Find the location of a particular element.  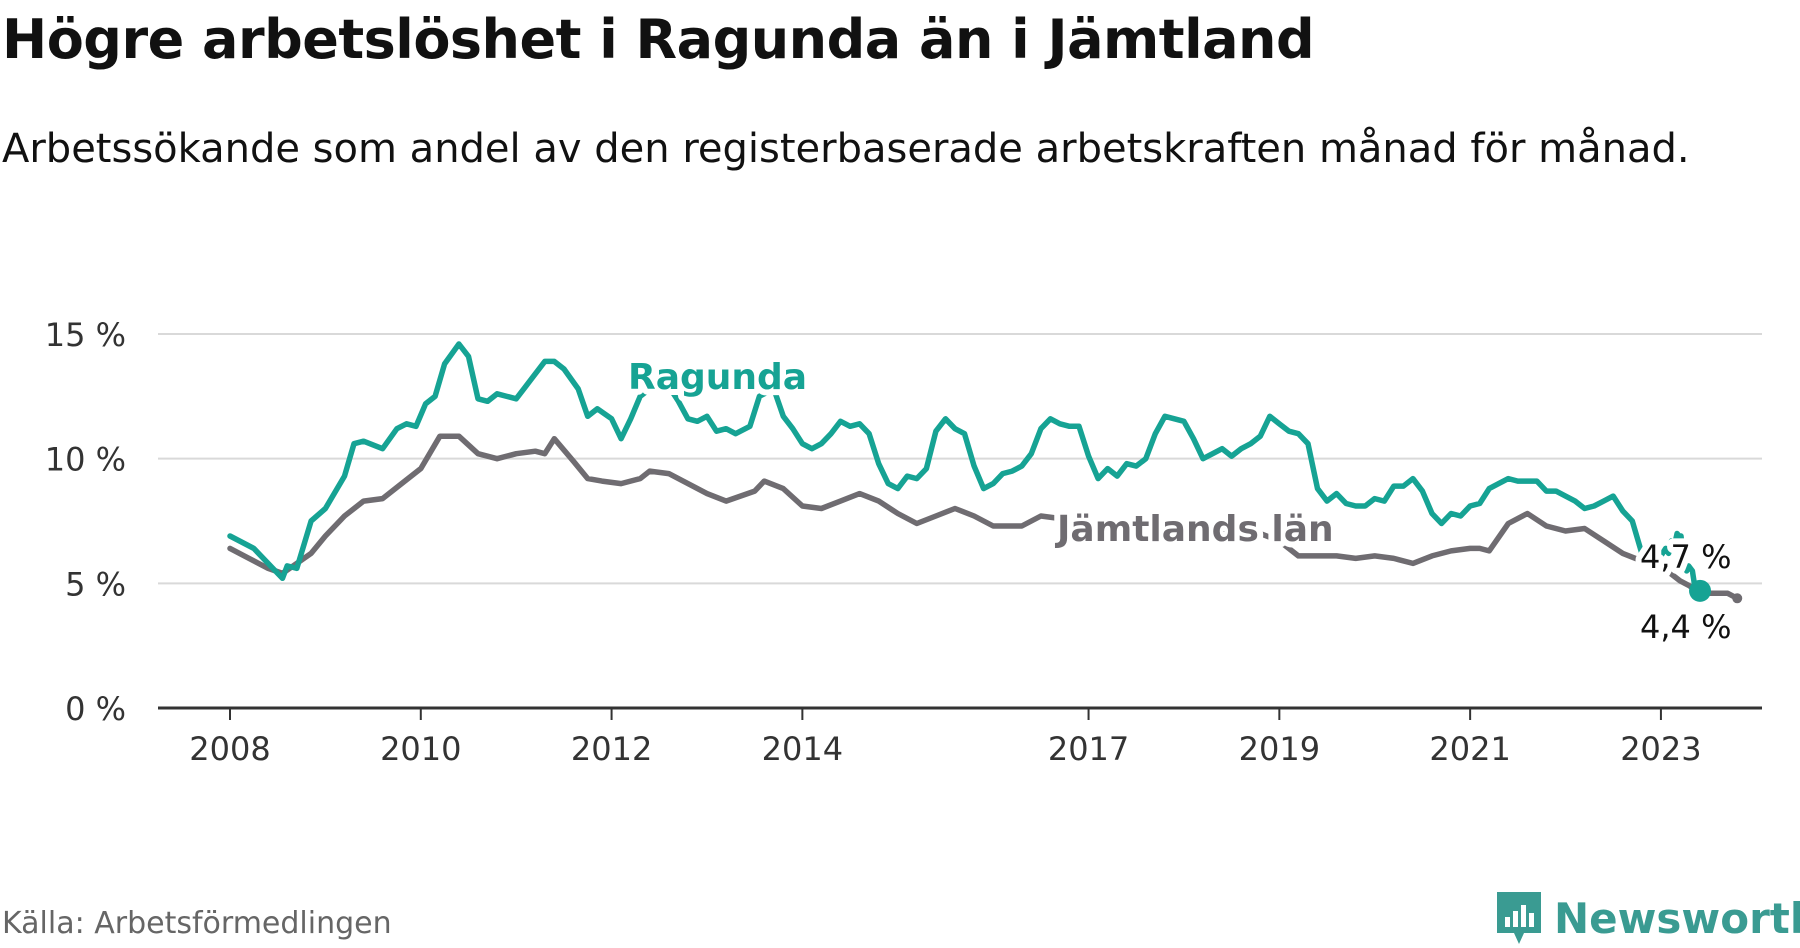

x-tick-label: 2008 is located at coordinates (229, 749).